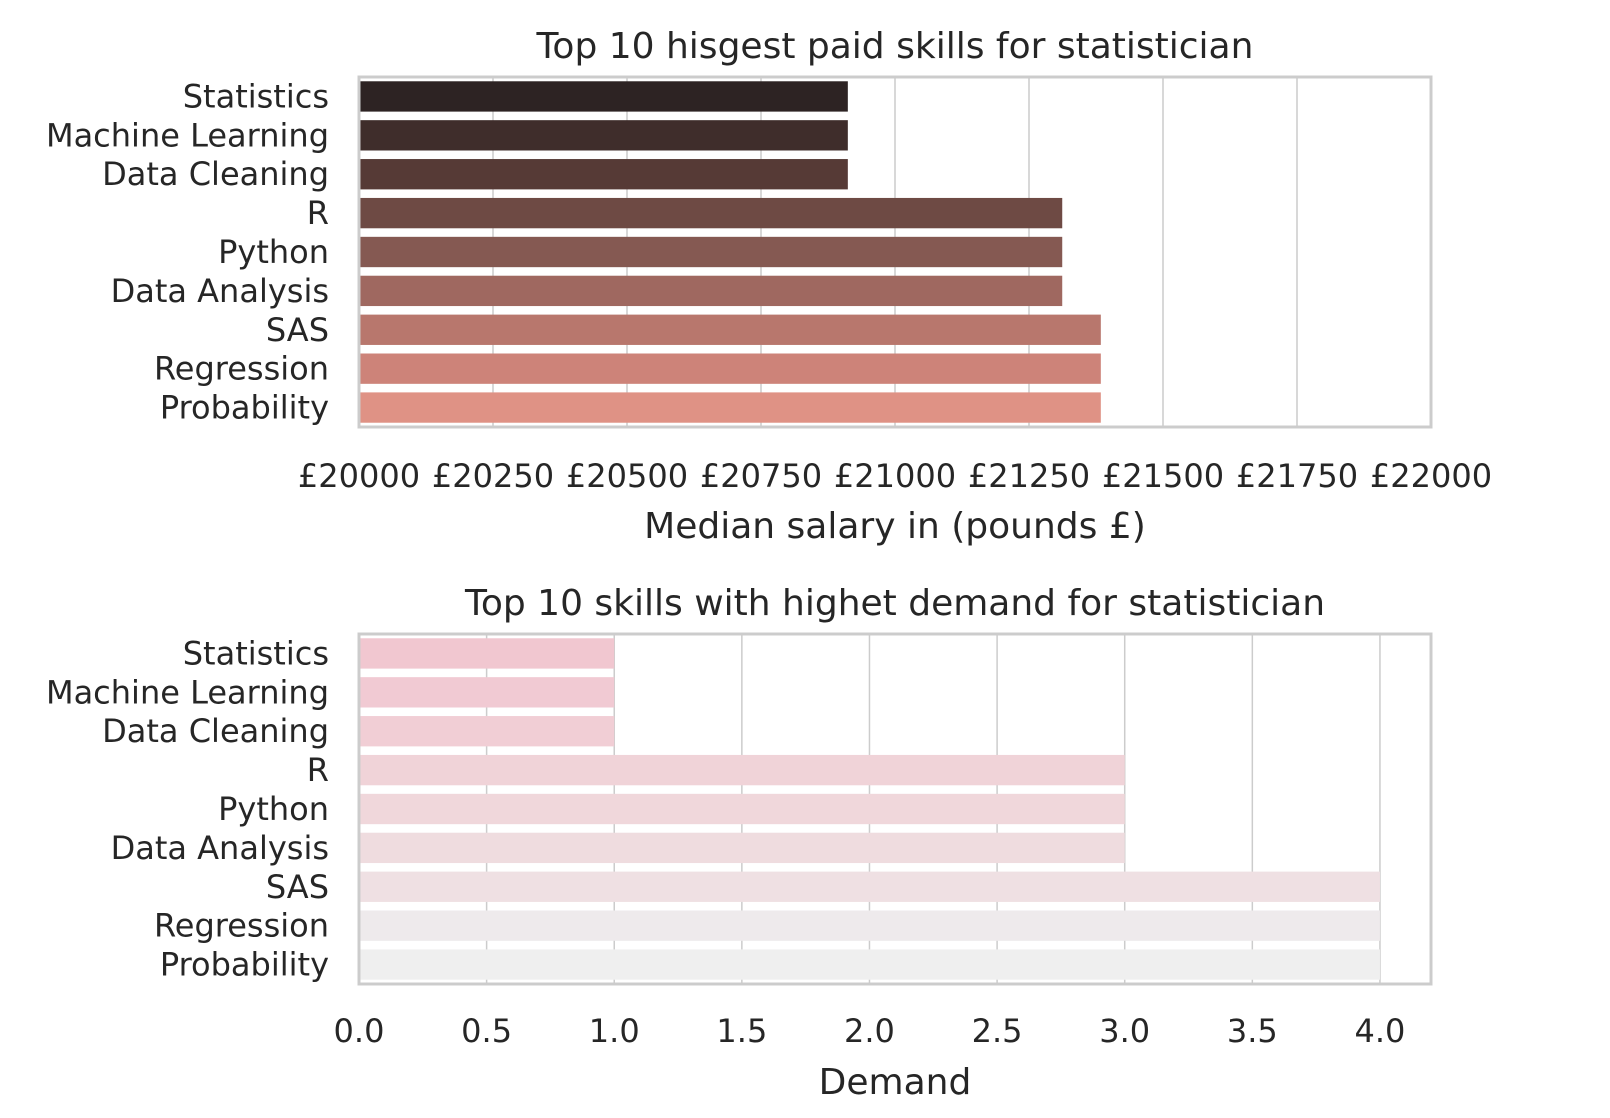 This screenshot has width=1610, height=1118. I want to click on salary-x-tick-label: £21500, so click(1163, 476).